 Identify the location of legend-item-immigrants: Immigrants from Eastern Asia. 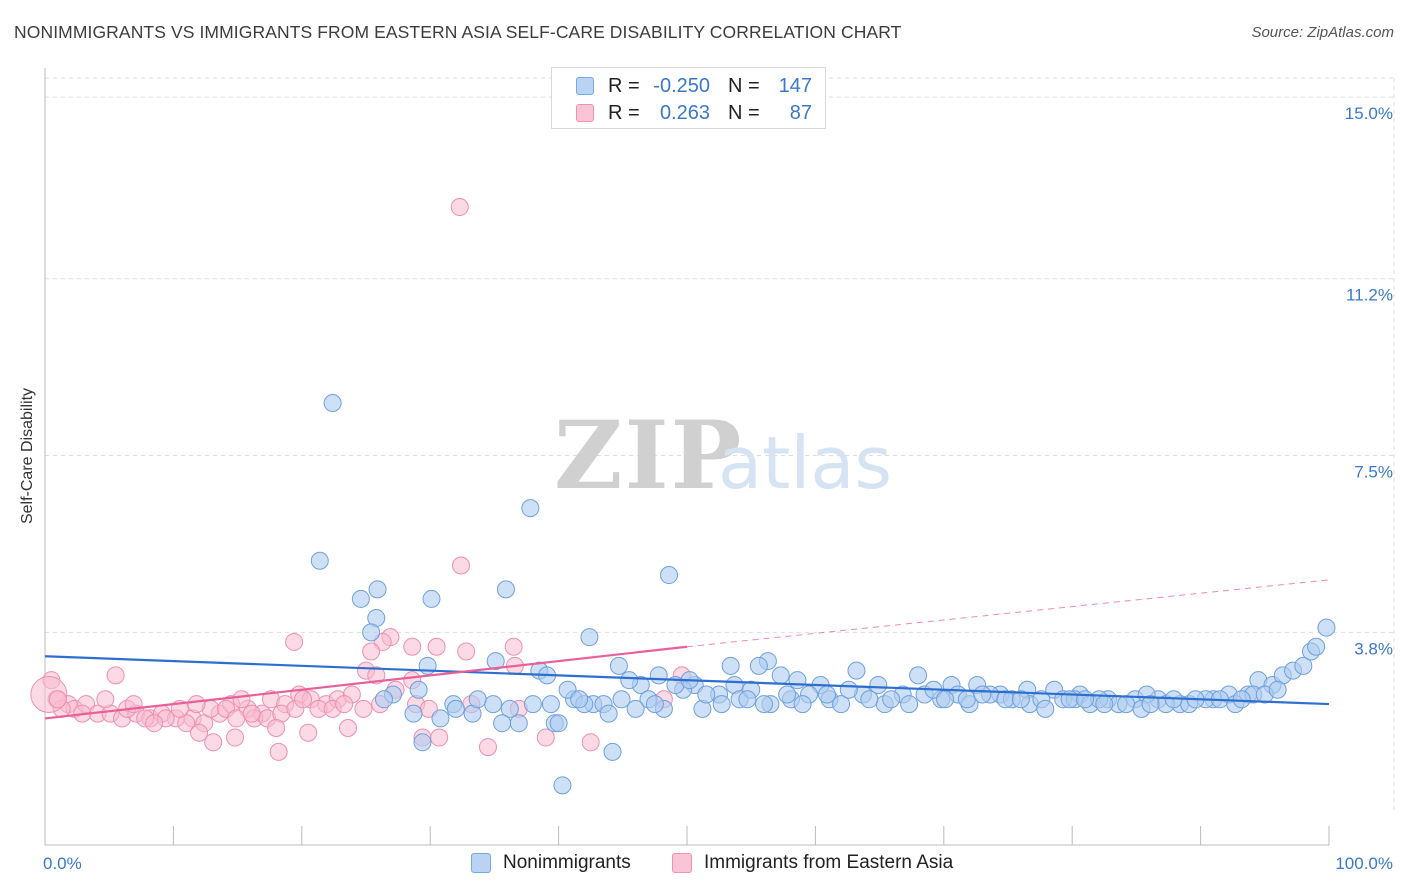
(812, 863).